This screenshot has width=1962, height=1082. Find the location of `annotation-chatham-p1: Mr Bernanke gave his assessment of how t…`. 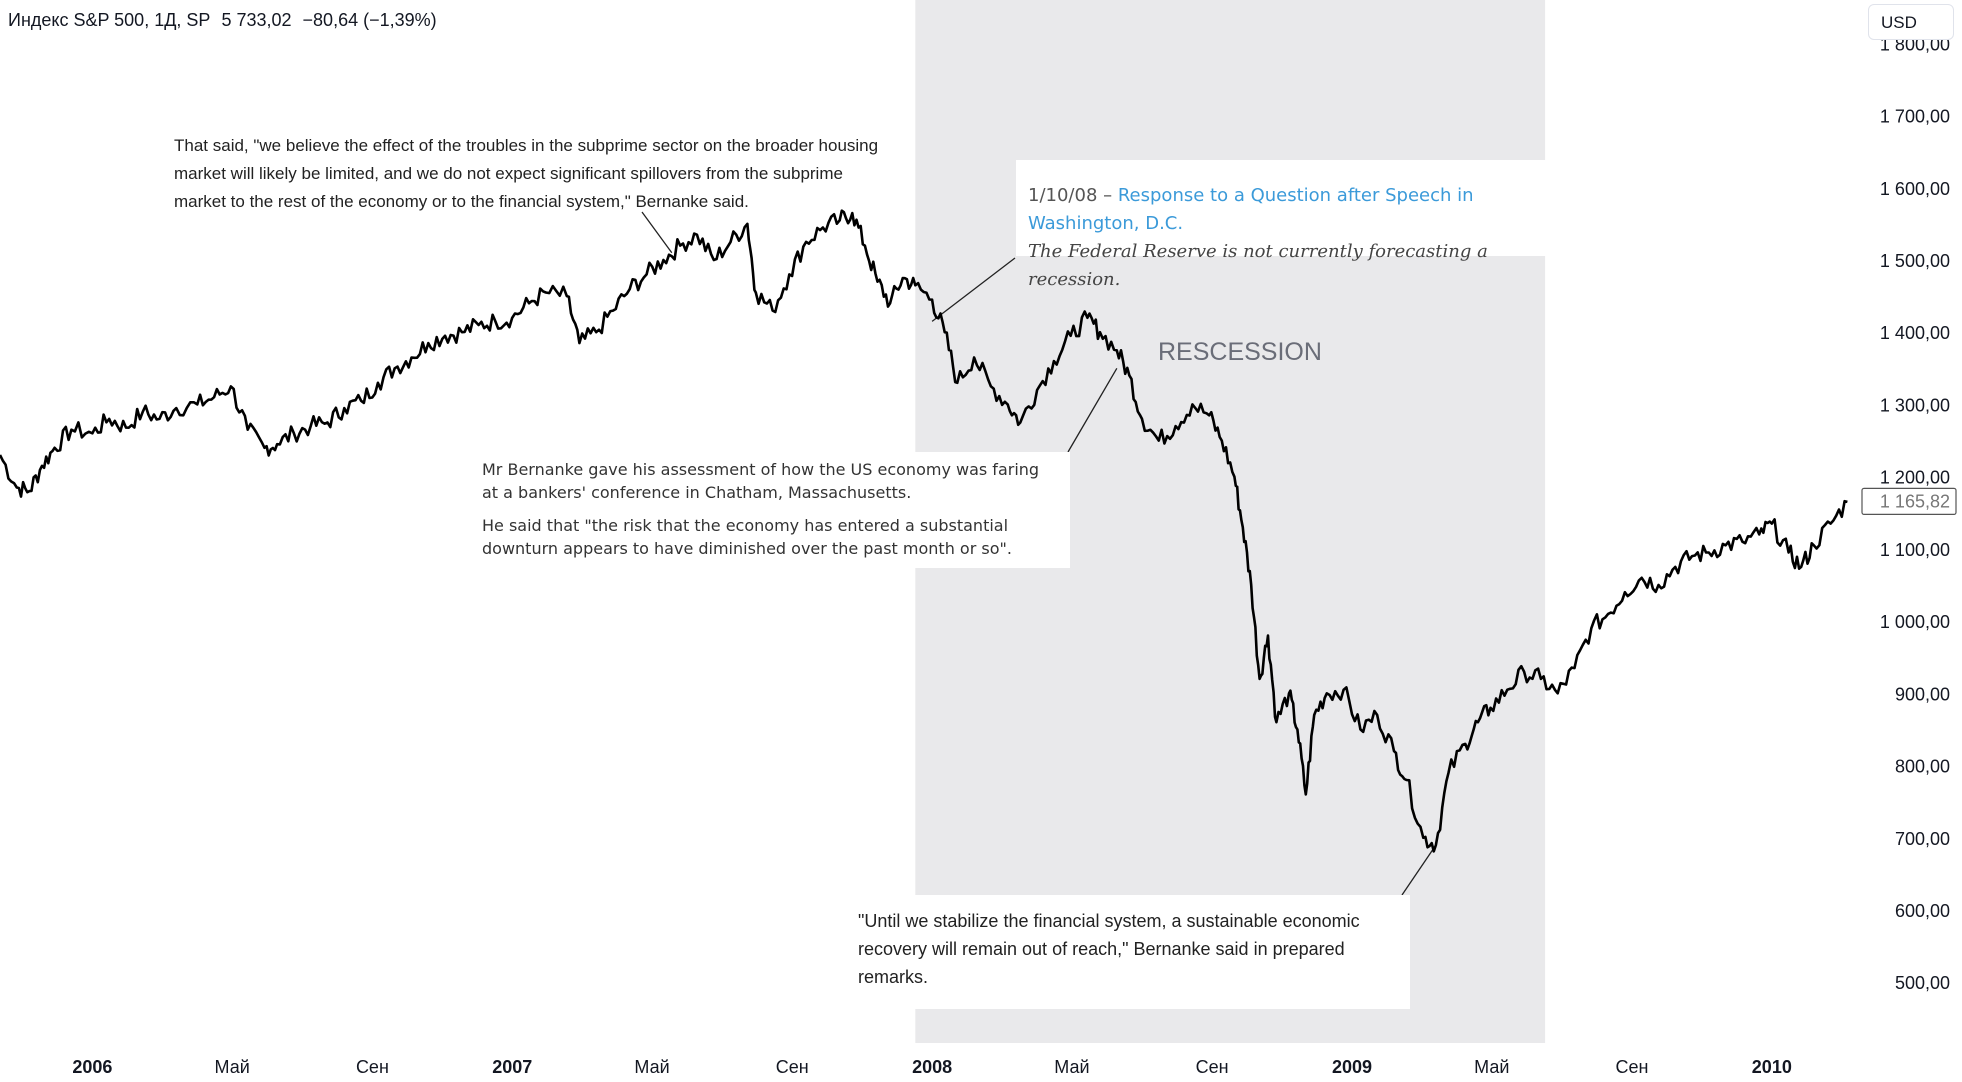

annotation-chatham-p1: Mr Bernanke gave his assessment of how t… is located at coordinates (761, 481).